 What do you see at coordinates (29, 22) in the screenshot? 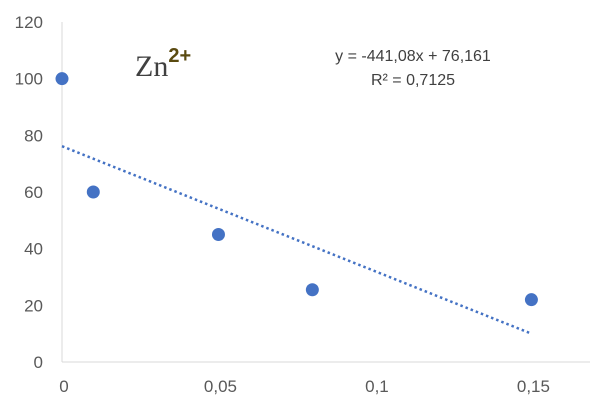
I see `y-tick-label: 120` at bounding box center [29, 22].